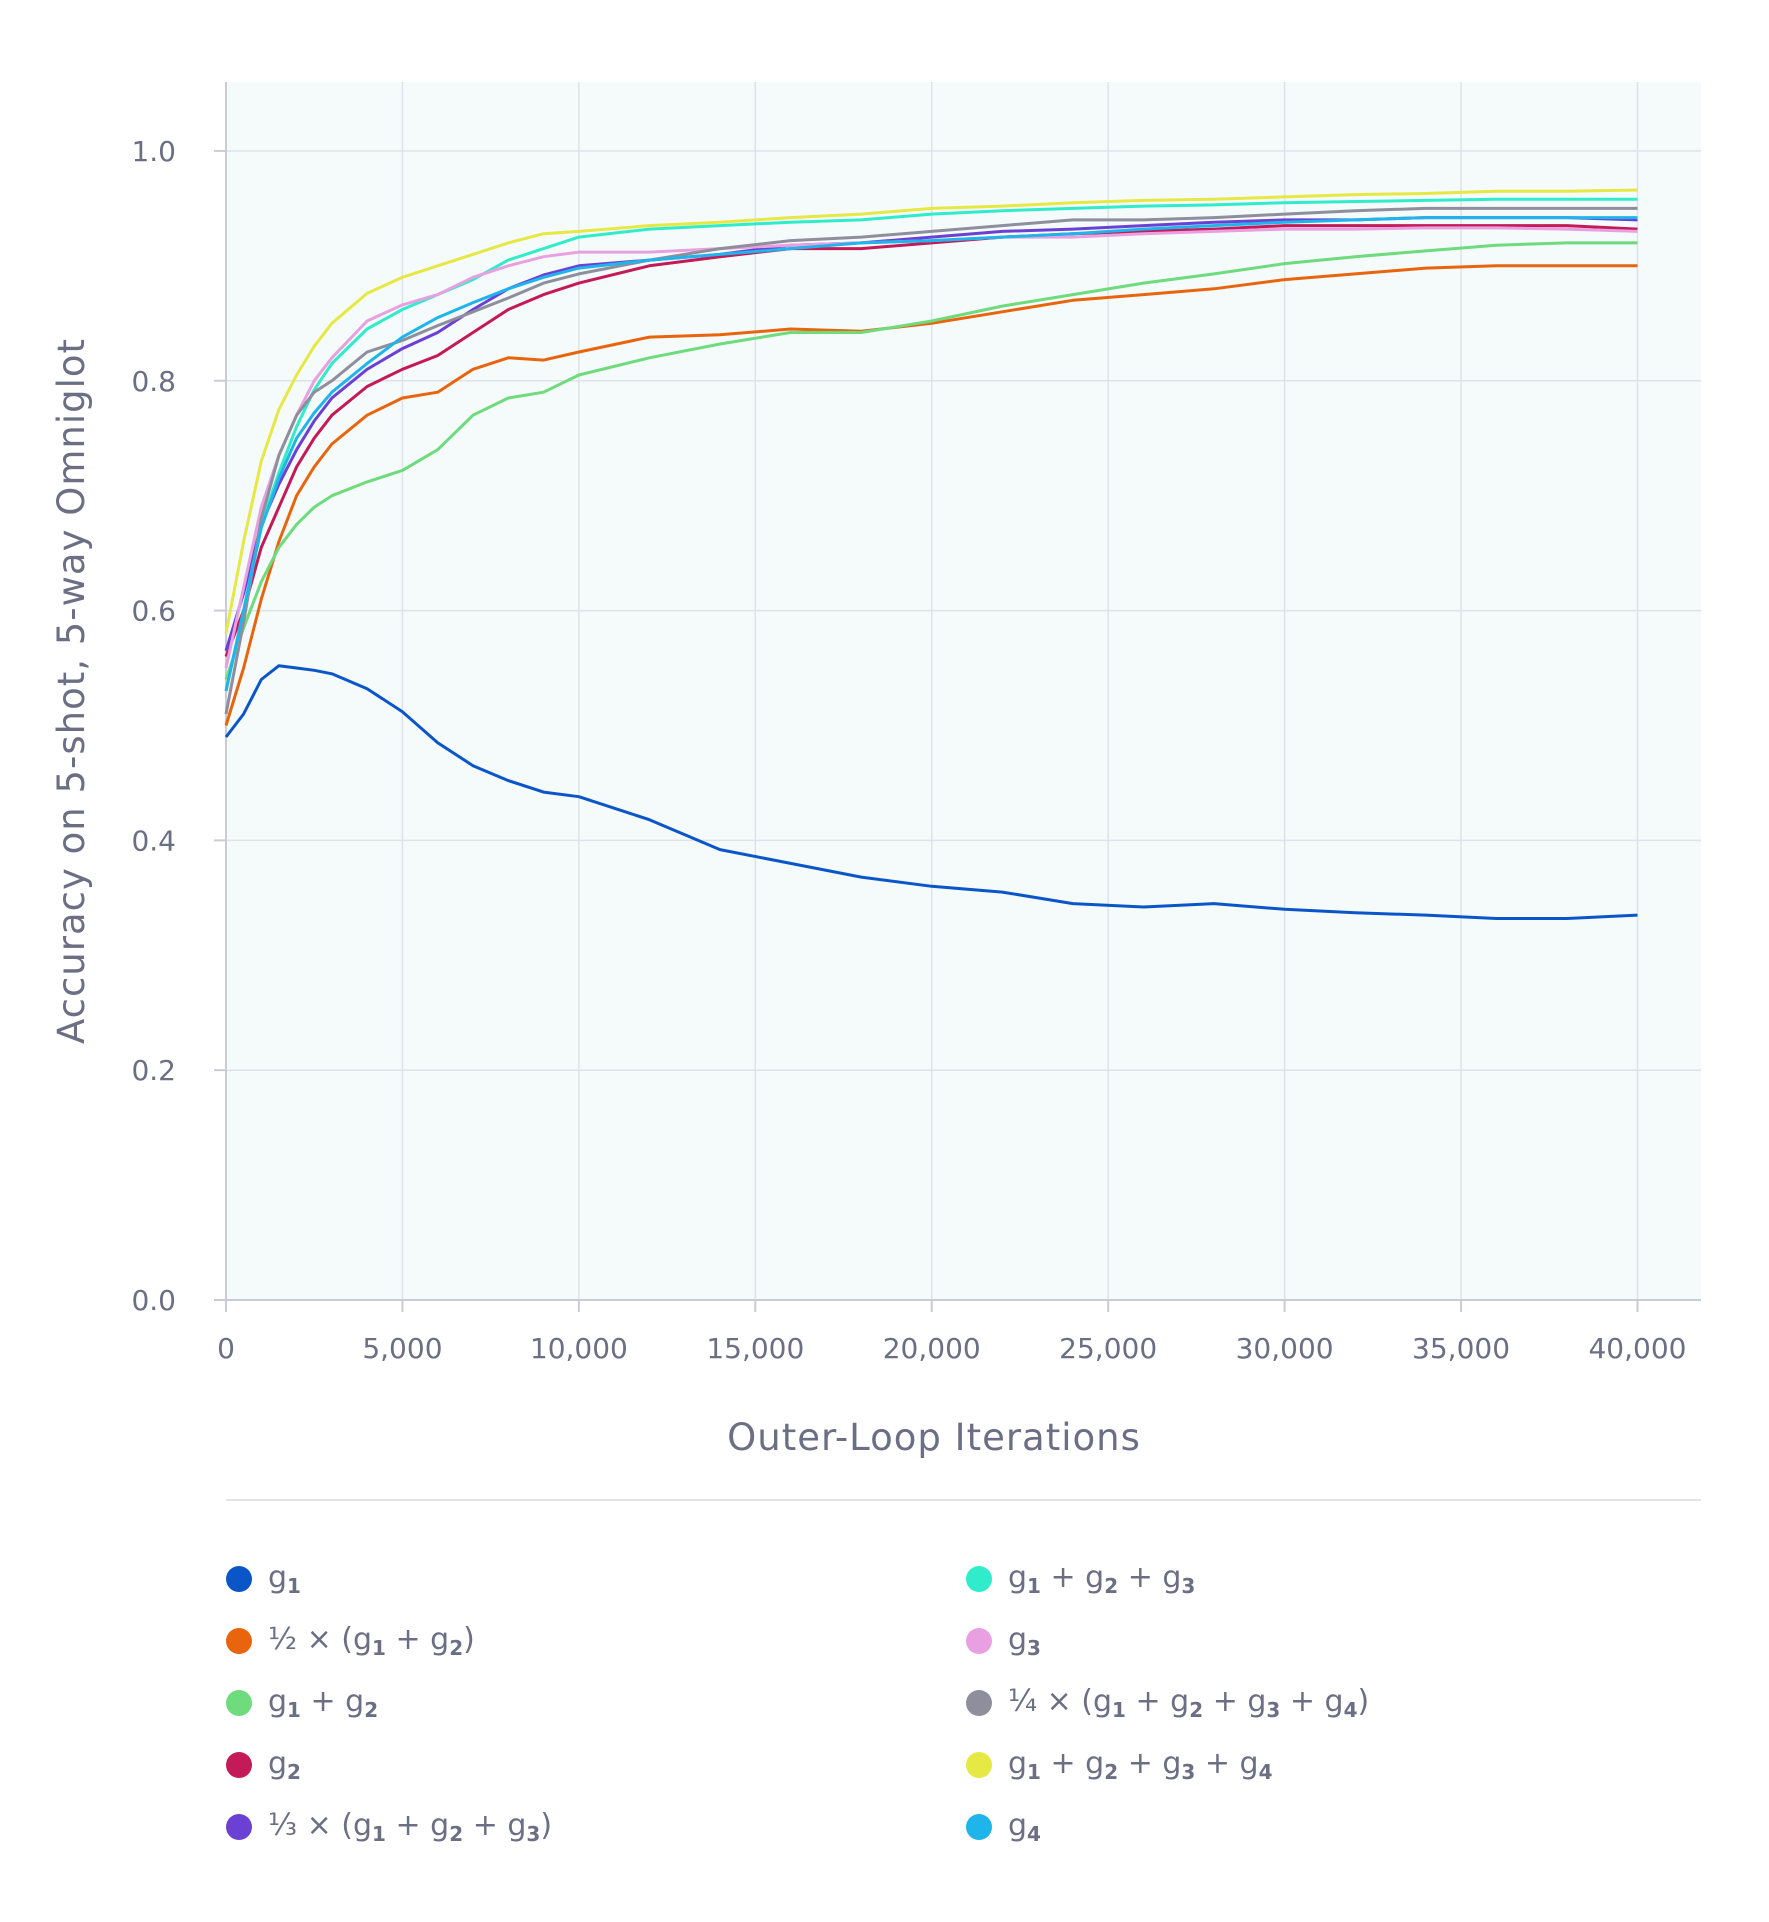  I want to click on x-tick-label: 10,000, so click(579, 1348).